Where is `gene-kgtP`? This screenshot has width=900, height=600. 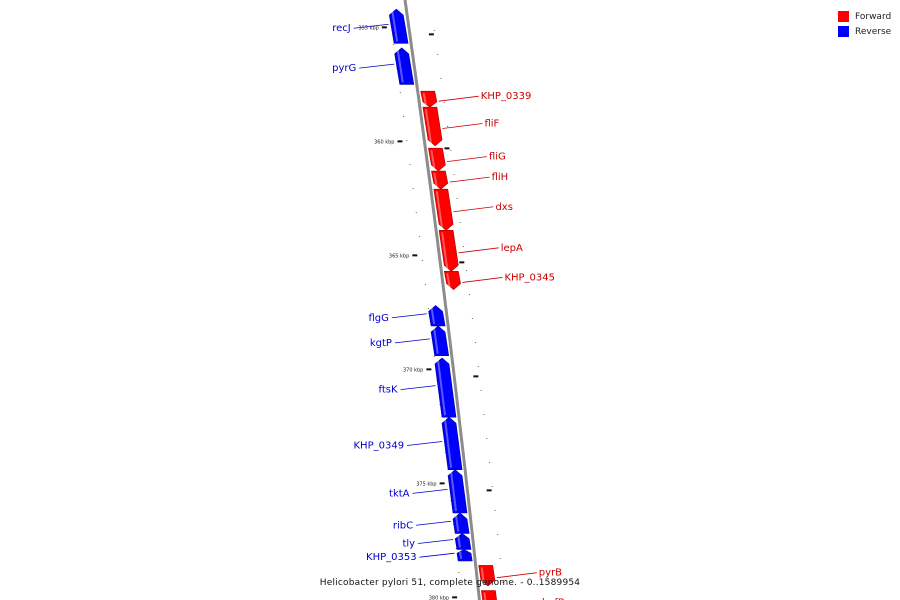
gene-kgtP is located at coordinates (440, 341).